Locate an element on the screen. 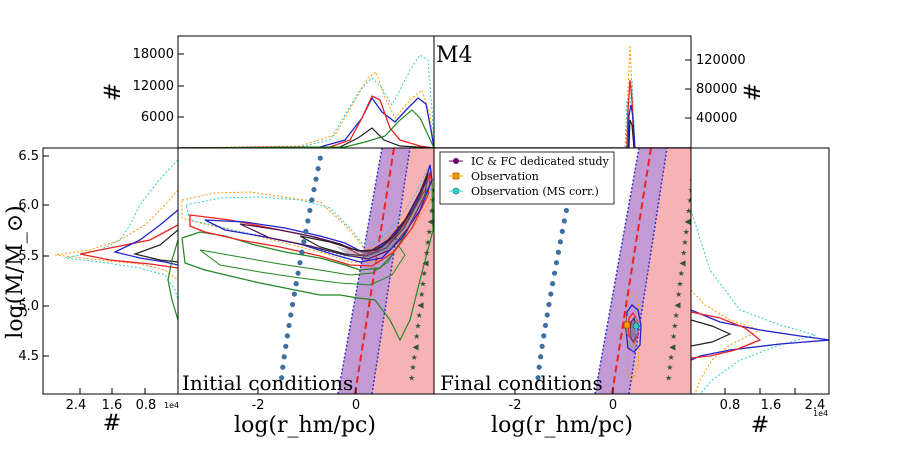 The height and width of the screenshot is (449, 897). star-right-0: ★ is located at coordinates (668, 378).